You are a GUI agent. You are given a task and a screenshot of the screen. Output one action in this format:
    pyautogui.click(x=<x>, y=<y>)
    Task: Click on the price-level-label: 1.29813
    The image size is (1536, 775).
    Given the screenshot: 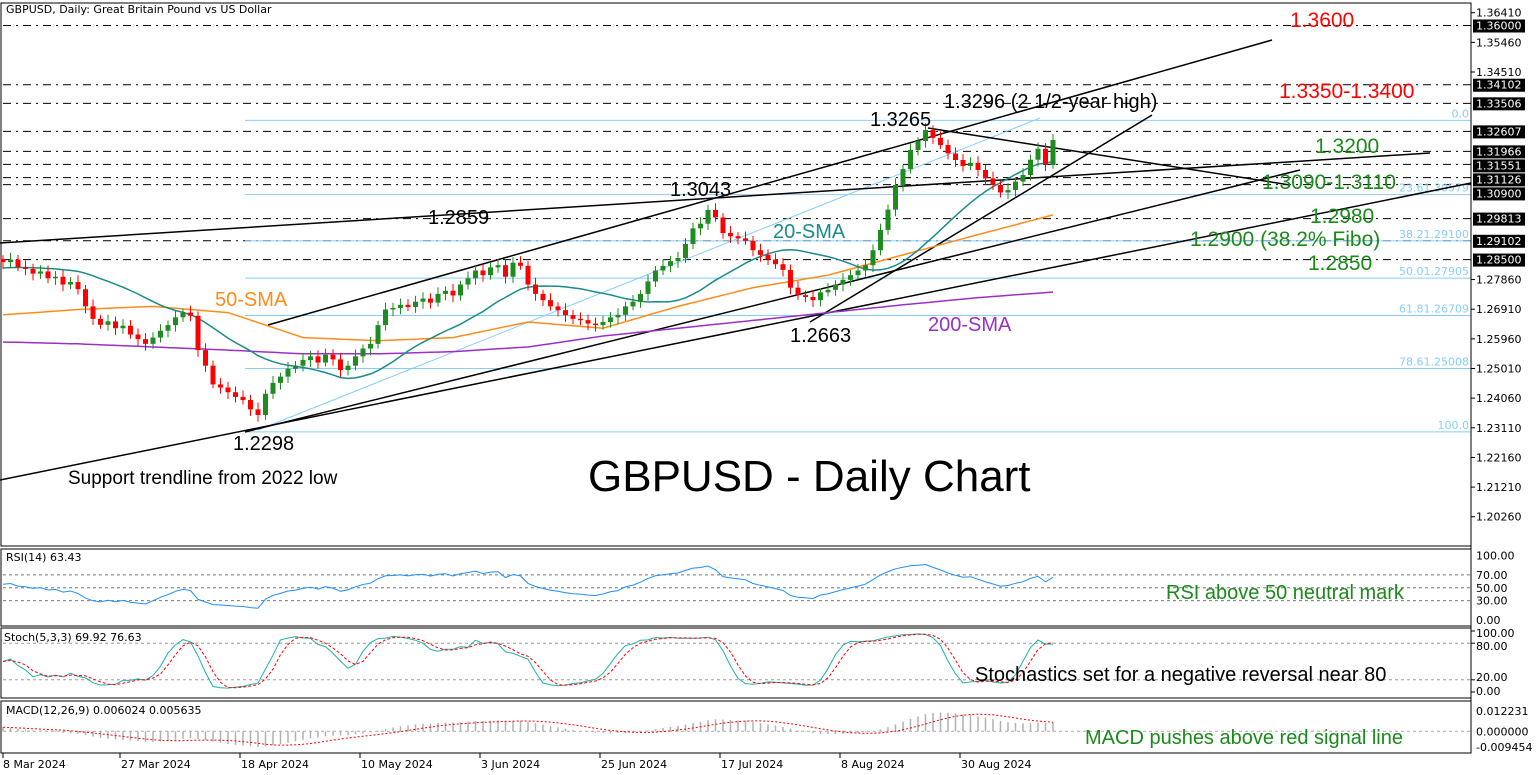 What is the action you would take?
    pyautogui.click(x=1499, y=219)
    